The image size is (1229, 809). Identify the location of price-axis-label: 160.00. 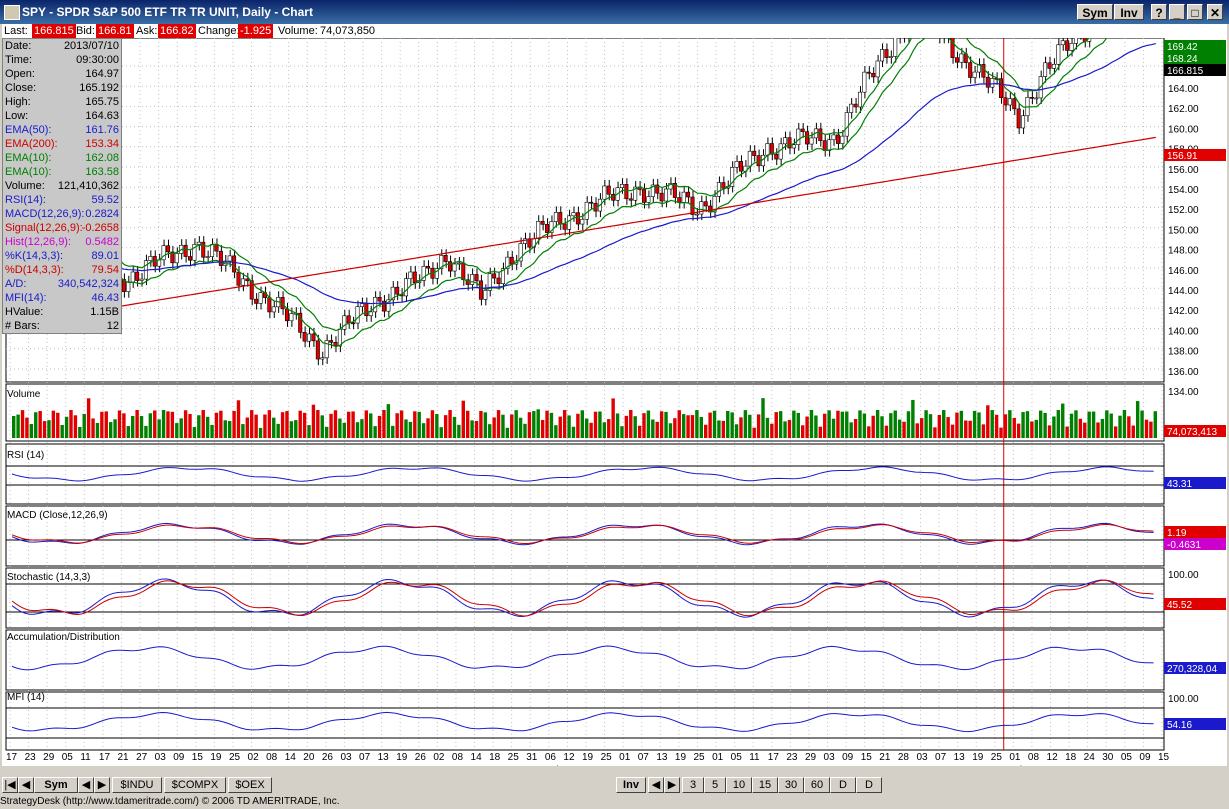
(1183, 129).